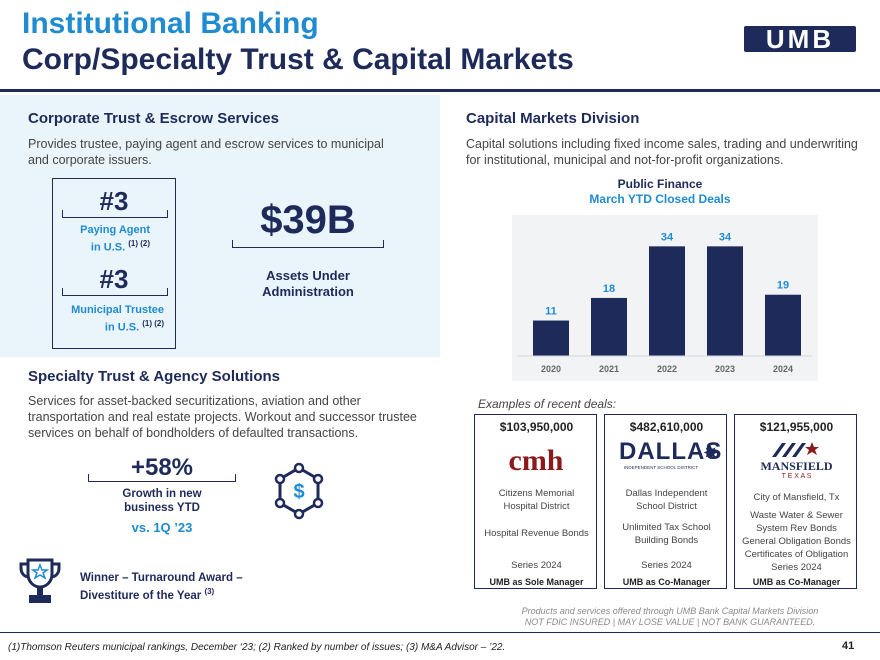 The width and height of the screenshot is (880, 660). I want to click on specialty-trust-title: Specialty Trust & Agency Solutions, so click(154, 376).